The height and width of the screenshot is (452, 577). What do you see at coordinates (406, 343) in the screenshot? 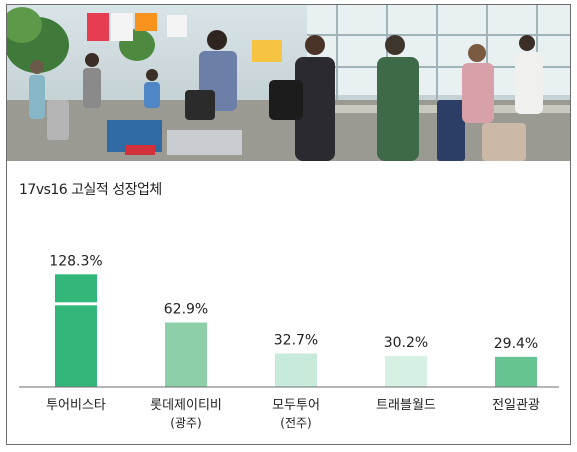
I see `value-label: 30.2%` at bounding box center [406, 343].